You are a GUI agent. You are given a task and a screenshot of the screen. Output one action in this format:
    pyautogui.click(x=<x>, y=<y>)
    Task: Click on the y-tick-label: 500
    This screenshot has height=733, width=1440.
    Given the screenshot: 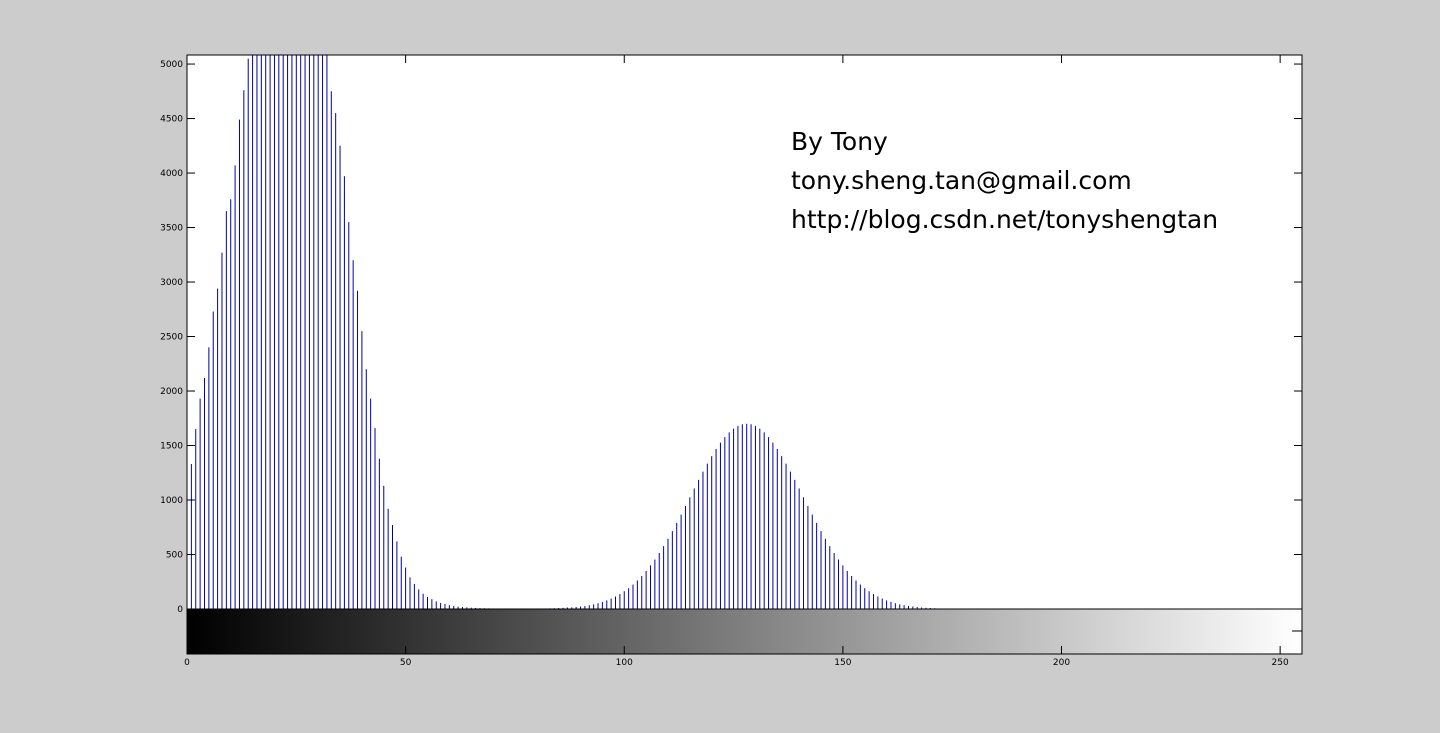 What is the action you would take?
    pyautogui.click(x=174, y=556)
    